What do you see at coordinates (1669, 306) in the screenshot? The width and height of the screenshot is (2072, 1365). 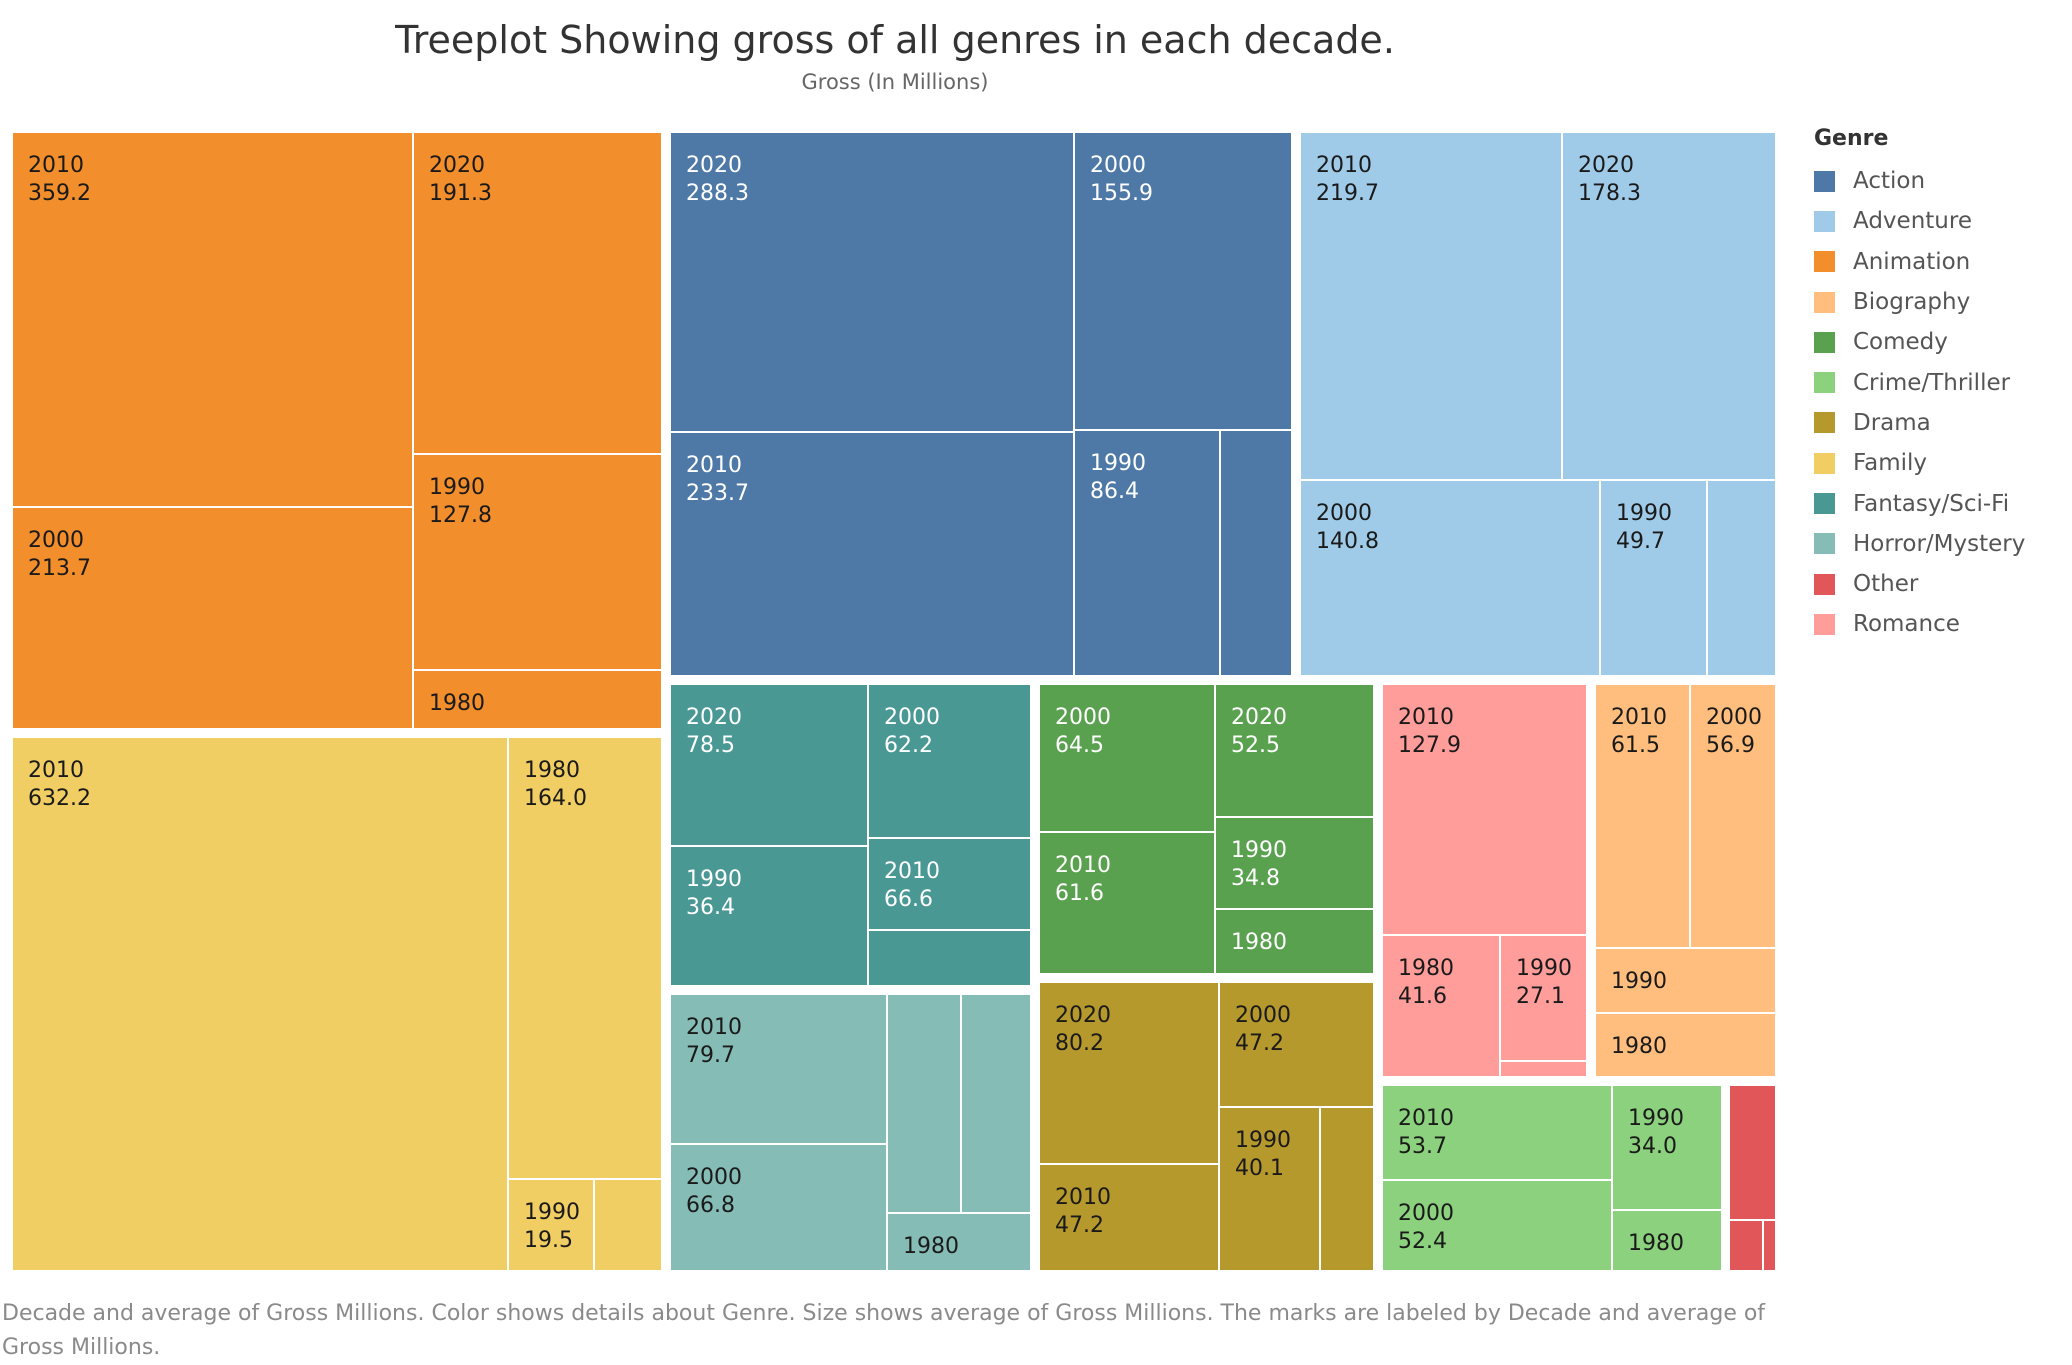 I see `treemap-cell-adventure-2020` at bounding box center [1669, 306].